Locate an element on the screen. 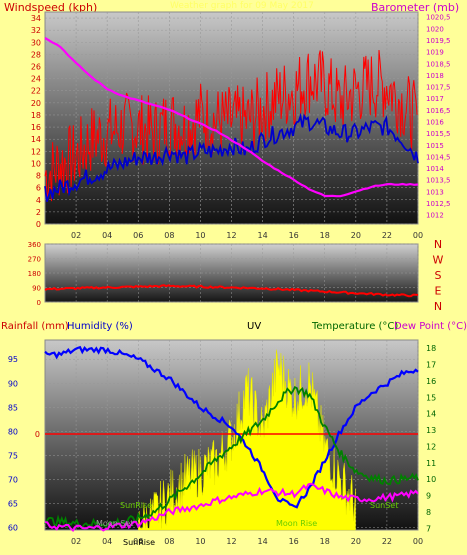 The width and height of the screenshot is (467, 555). temperature-tick-label: 12 is located at coordinates (431, 446).